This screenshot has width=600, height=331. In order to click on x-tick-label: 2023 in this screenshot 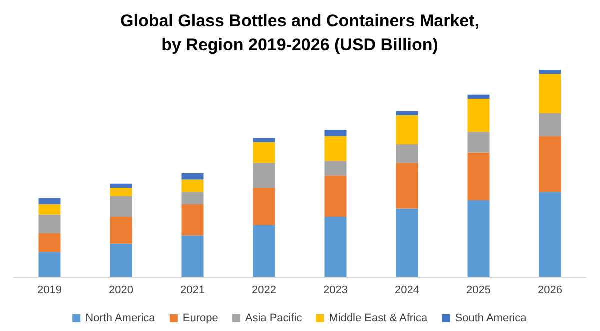, I will do `click(336, 290)`.